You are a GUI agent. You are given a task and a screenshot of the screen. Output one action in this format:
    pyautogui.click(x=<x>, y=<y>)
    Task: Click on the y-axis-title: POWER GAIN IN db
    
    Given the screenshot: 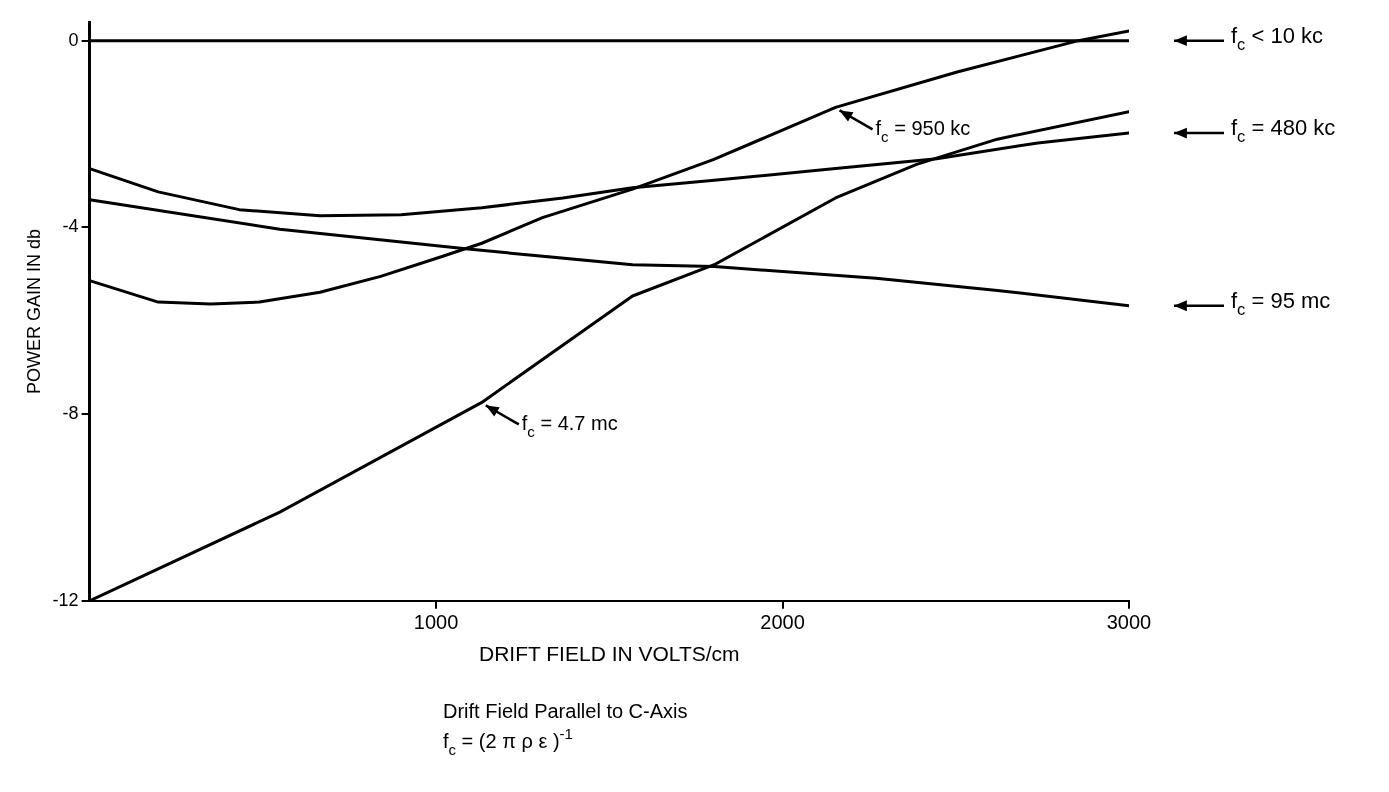 What is the action you would take?
    pyautogui.click(x=33, y=311)
    